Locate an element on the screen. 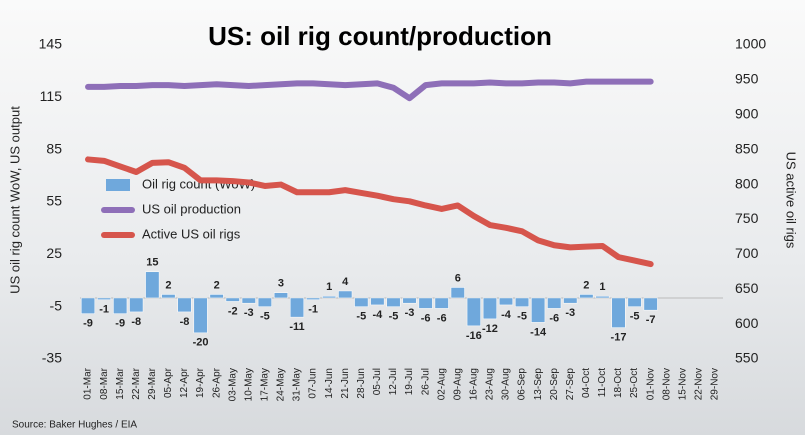 The width and height of the screenshot is (805, 435). y-tick-label: -5 is located at coordinates (56, 305).